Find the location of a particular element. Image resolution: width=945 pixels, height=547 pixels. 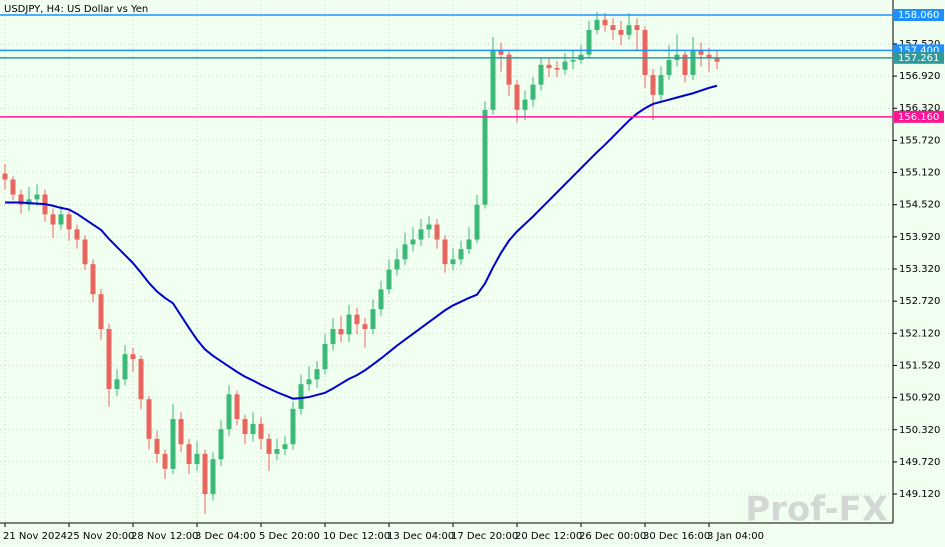

price-level-label: 157.400 is located at coordinates (918, 50).